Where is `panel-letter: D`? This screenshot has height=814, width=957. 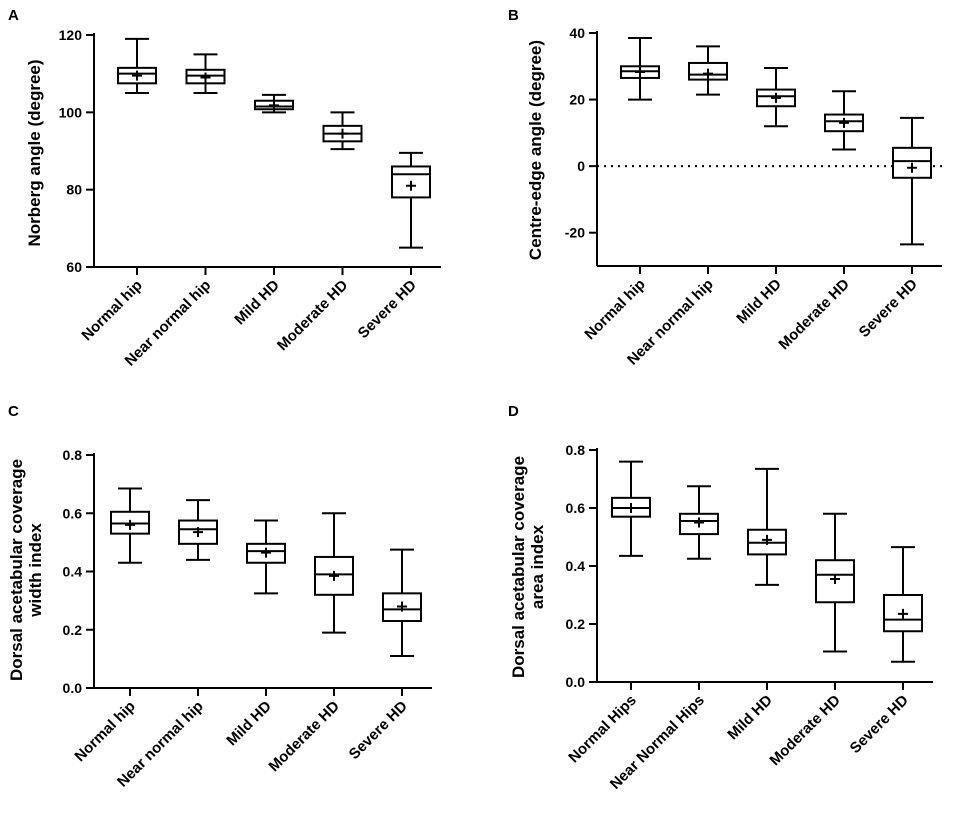 panel-letter: D is located at coordinates (513, 411).